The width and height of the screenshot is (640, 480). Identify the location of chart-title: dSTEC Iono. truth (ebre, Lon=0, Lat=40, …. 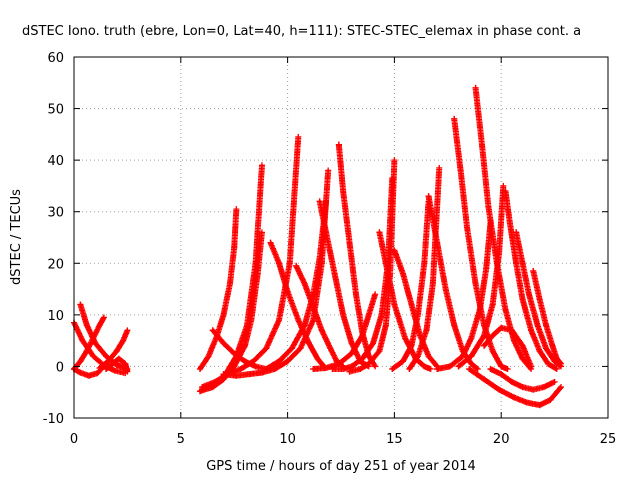
(301, 31).